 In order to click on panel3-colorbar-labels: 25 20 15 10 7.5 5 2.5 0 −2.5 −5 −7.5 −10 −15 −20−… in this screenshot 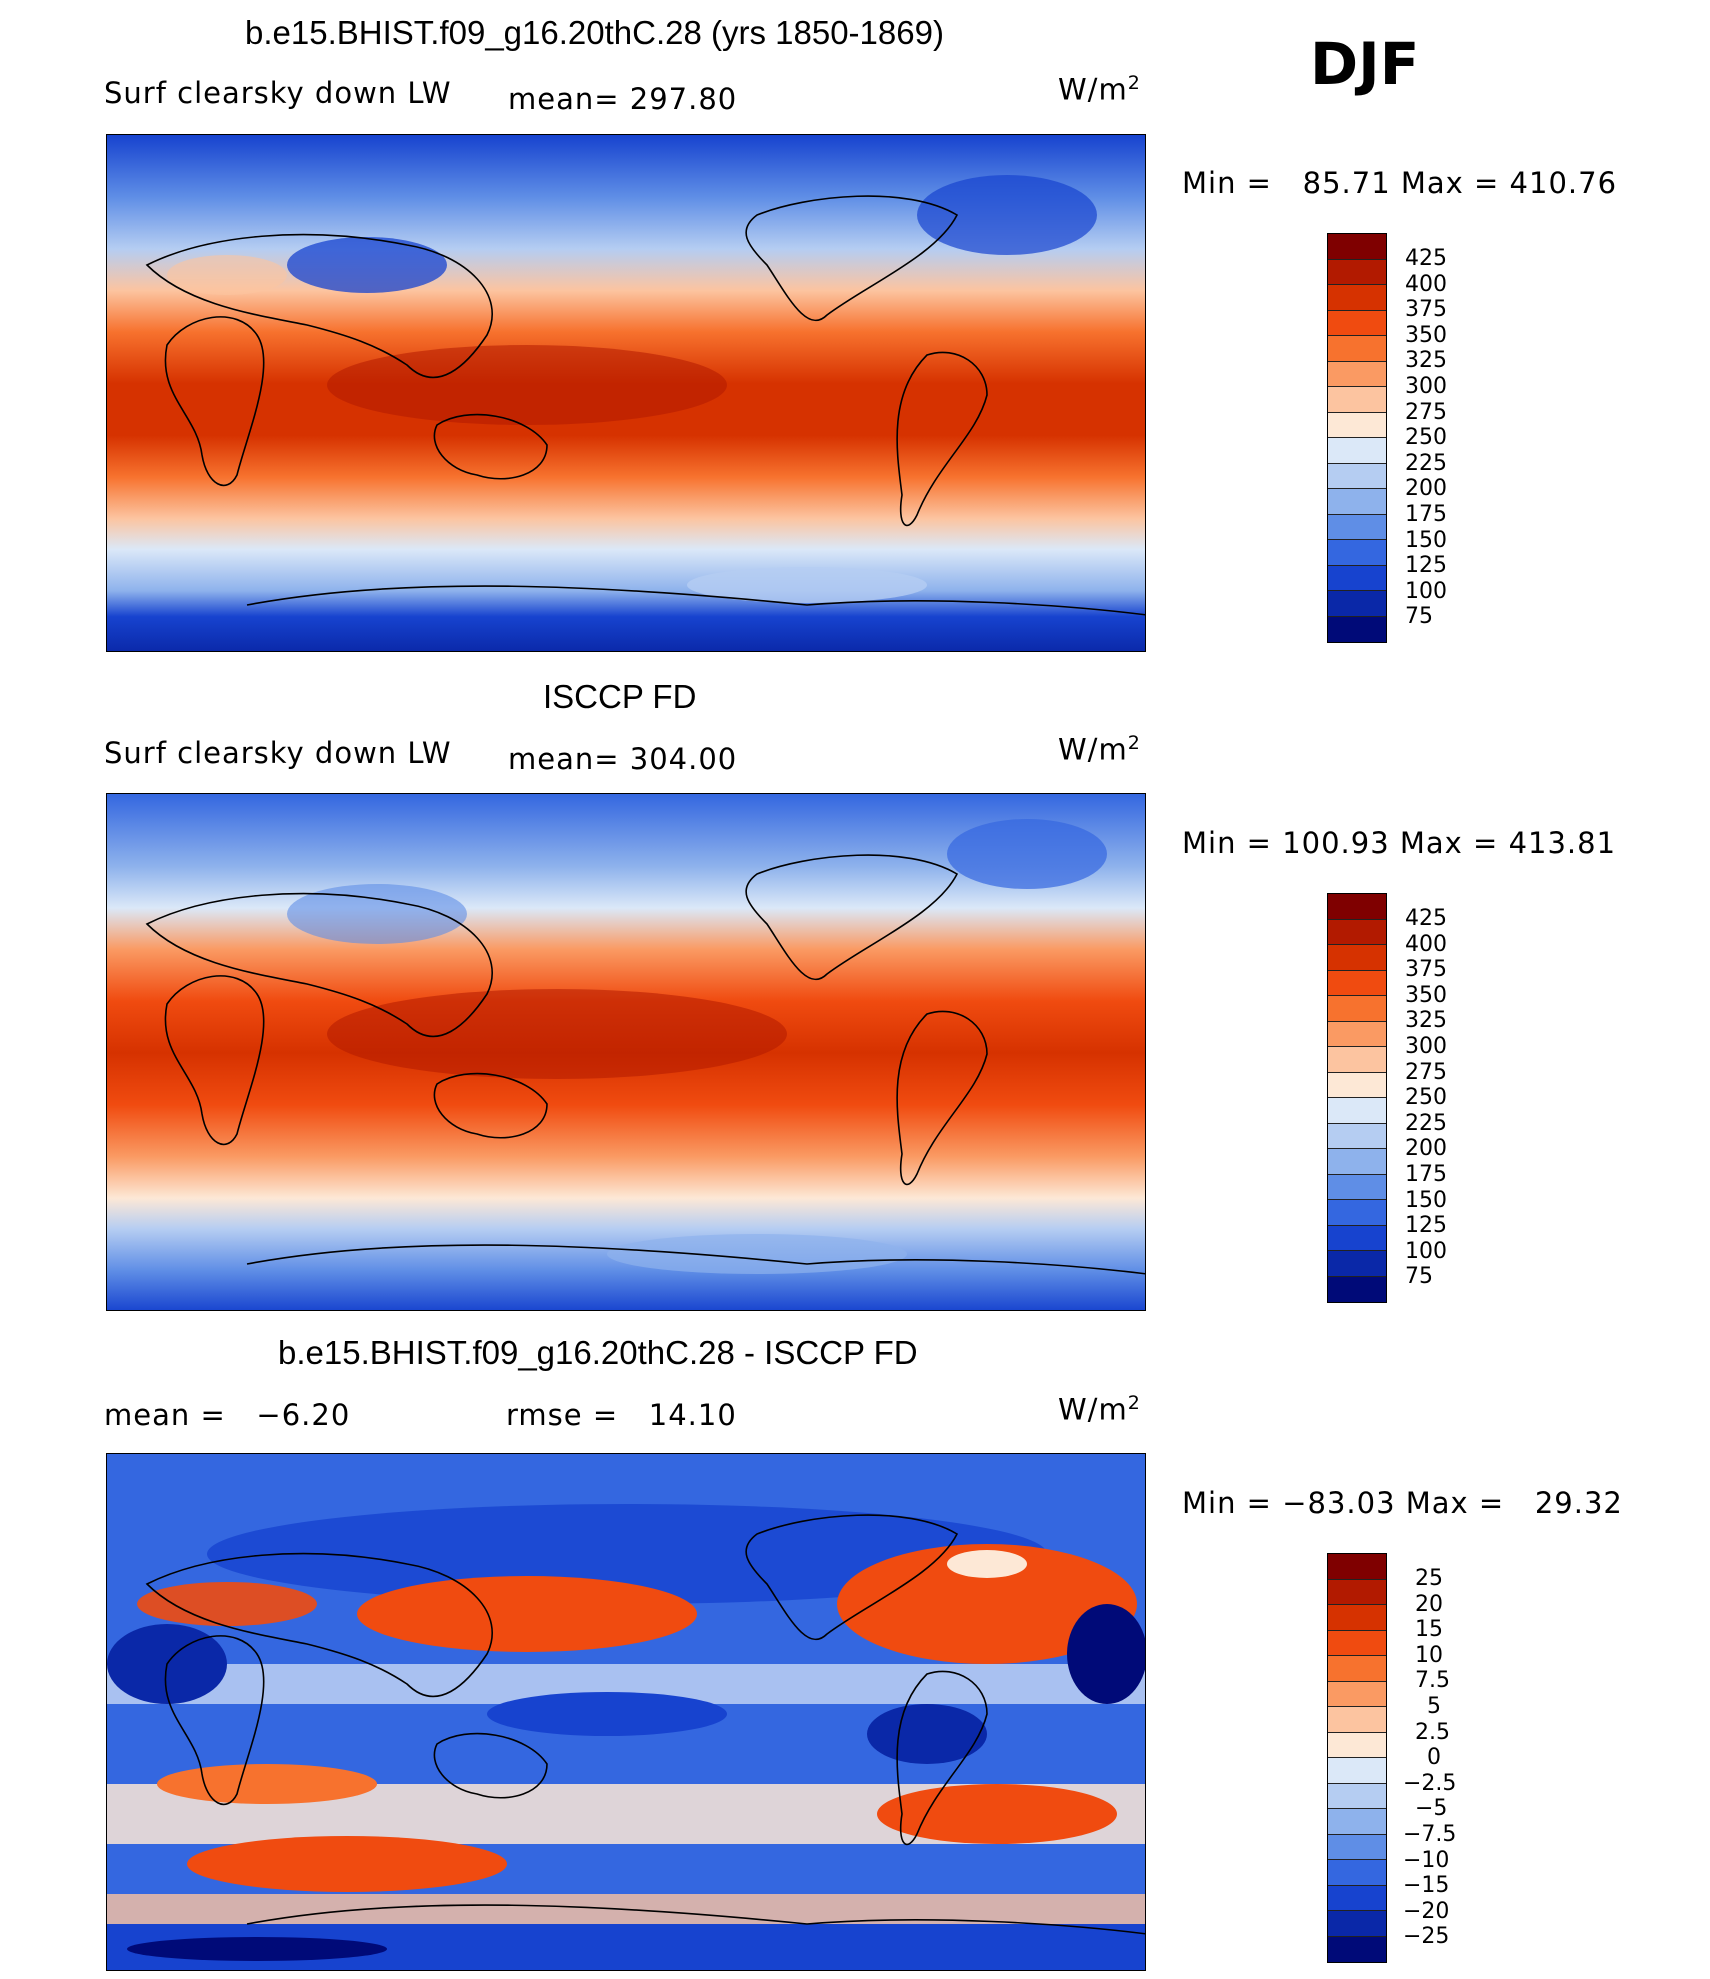, I will do `click(1430, 1758)`.